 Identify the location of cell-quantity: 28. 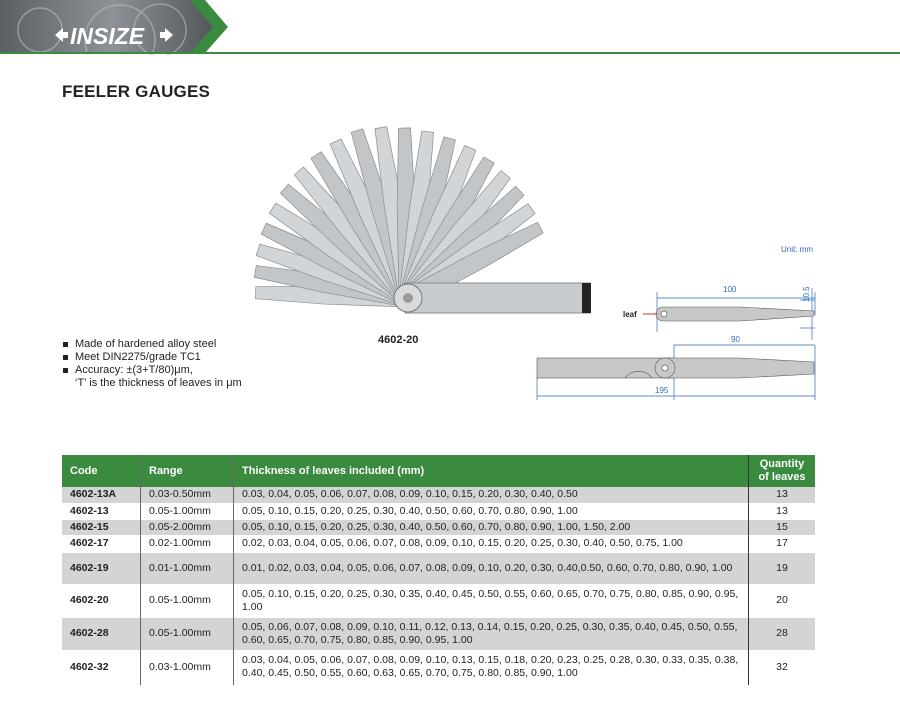
(781, 633).